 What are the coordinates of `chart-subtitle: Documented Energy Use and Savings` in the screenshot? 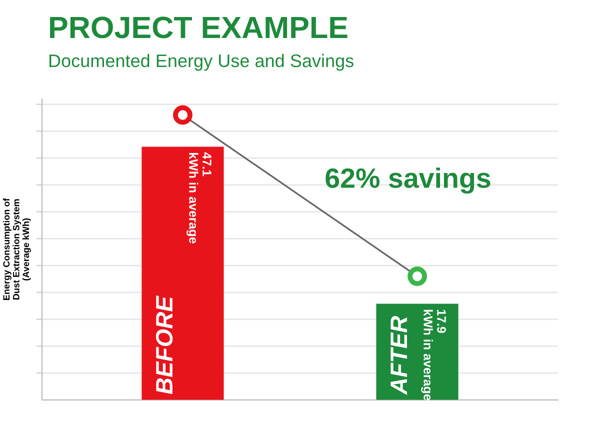 It's located at (201, 62).